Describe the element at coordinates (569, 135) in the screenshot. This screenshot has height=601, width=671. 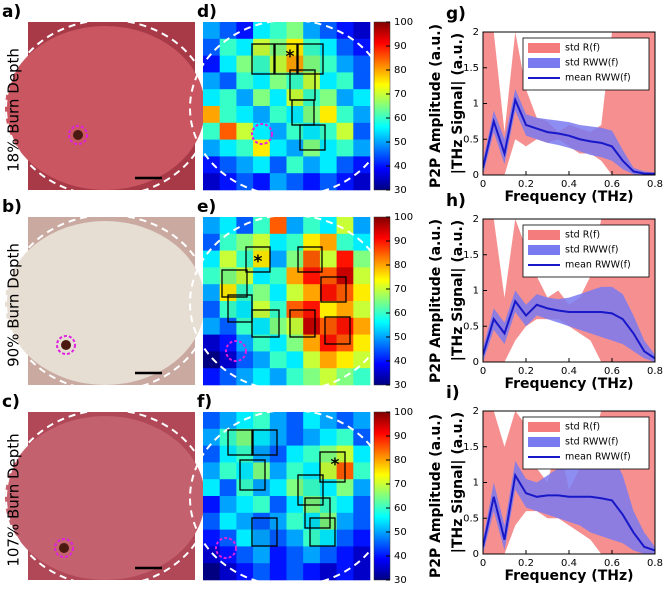
I see `mean-line` at that location.